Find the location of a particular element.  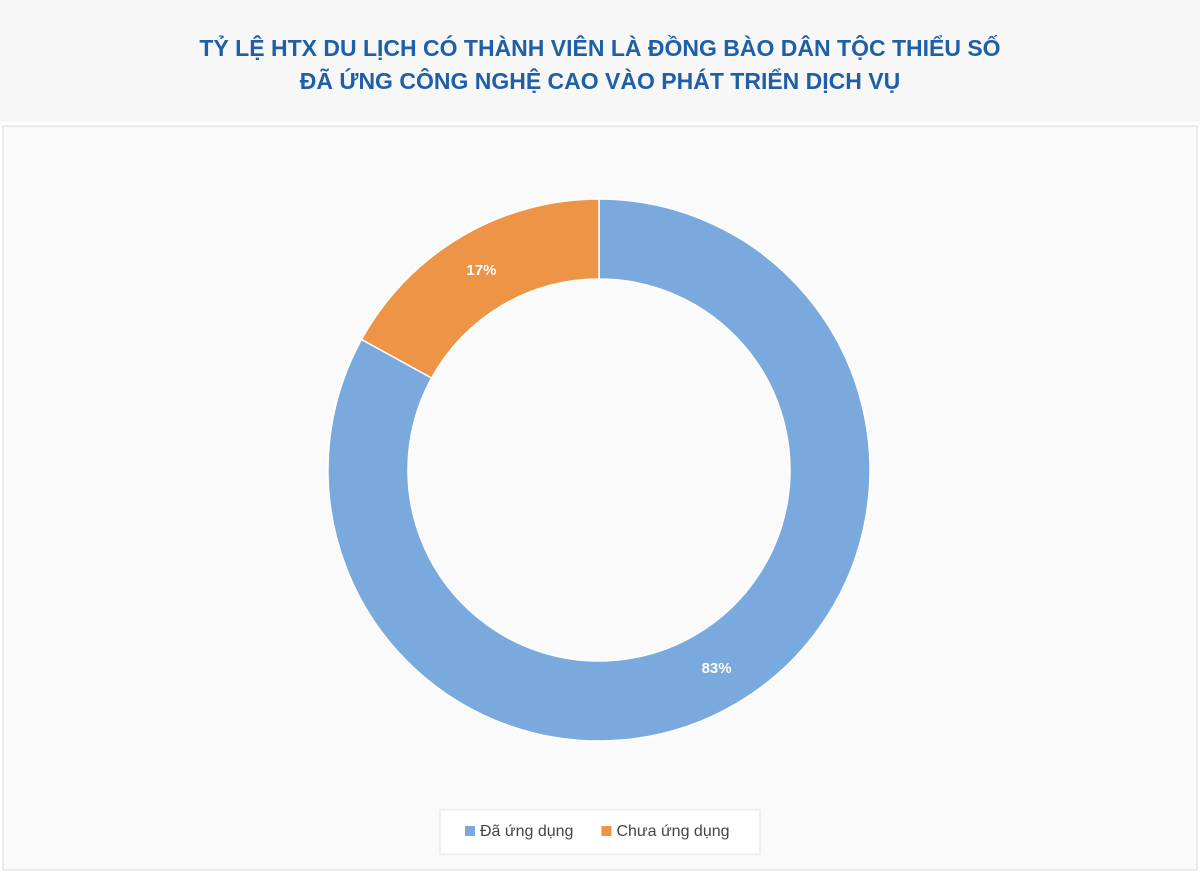

donut-slice is located at coordinates (480, 289).